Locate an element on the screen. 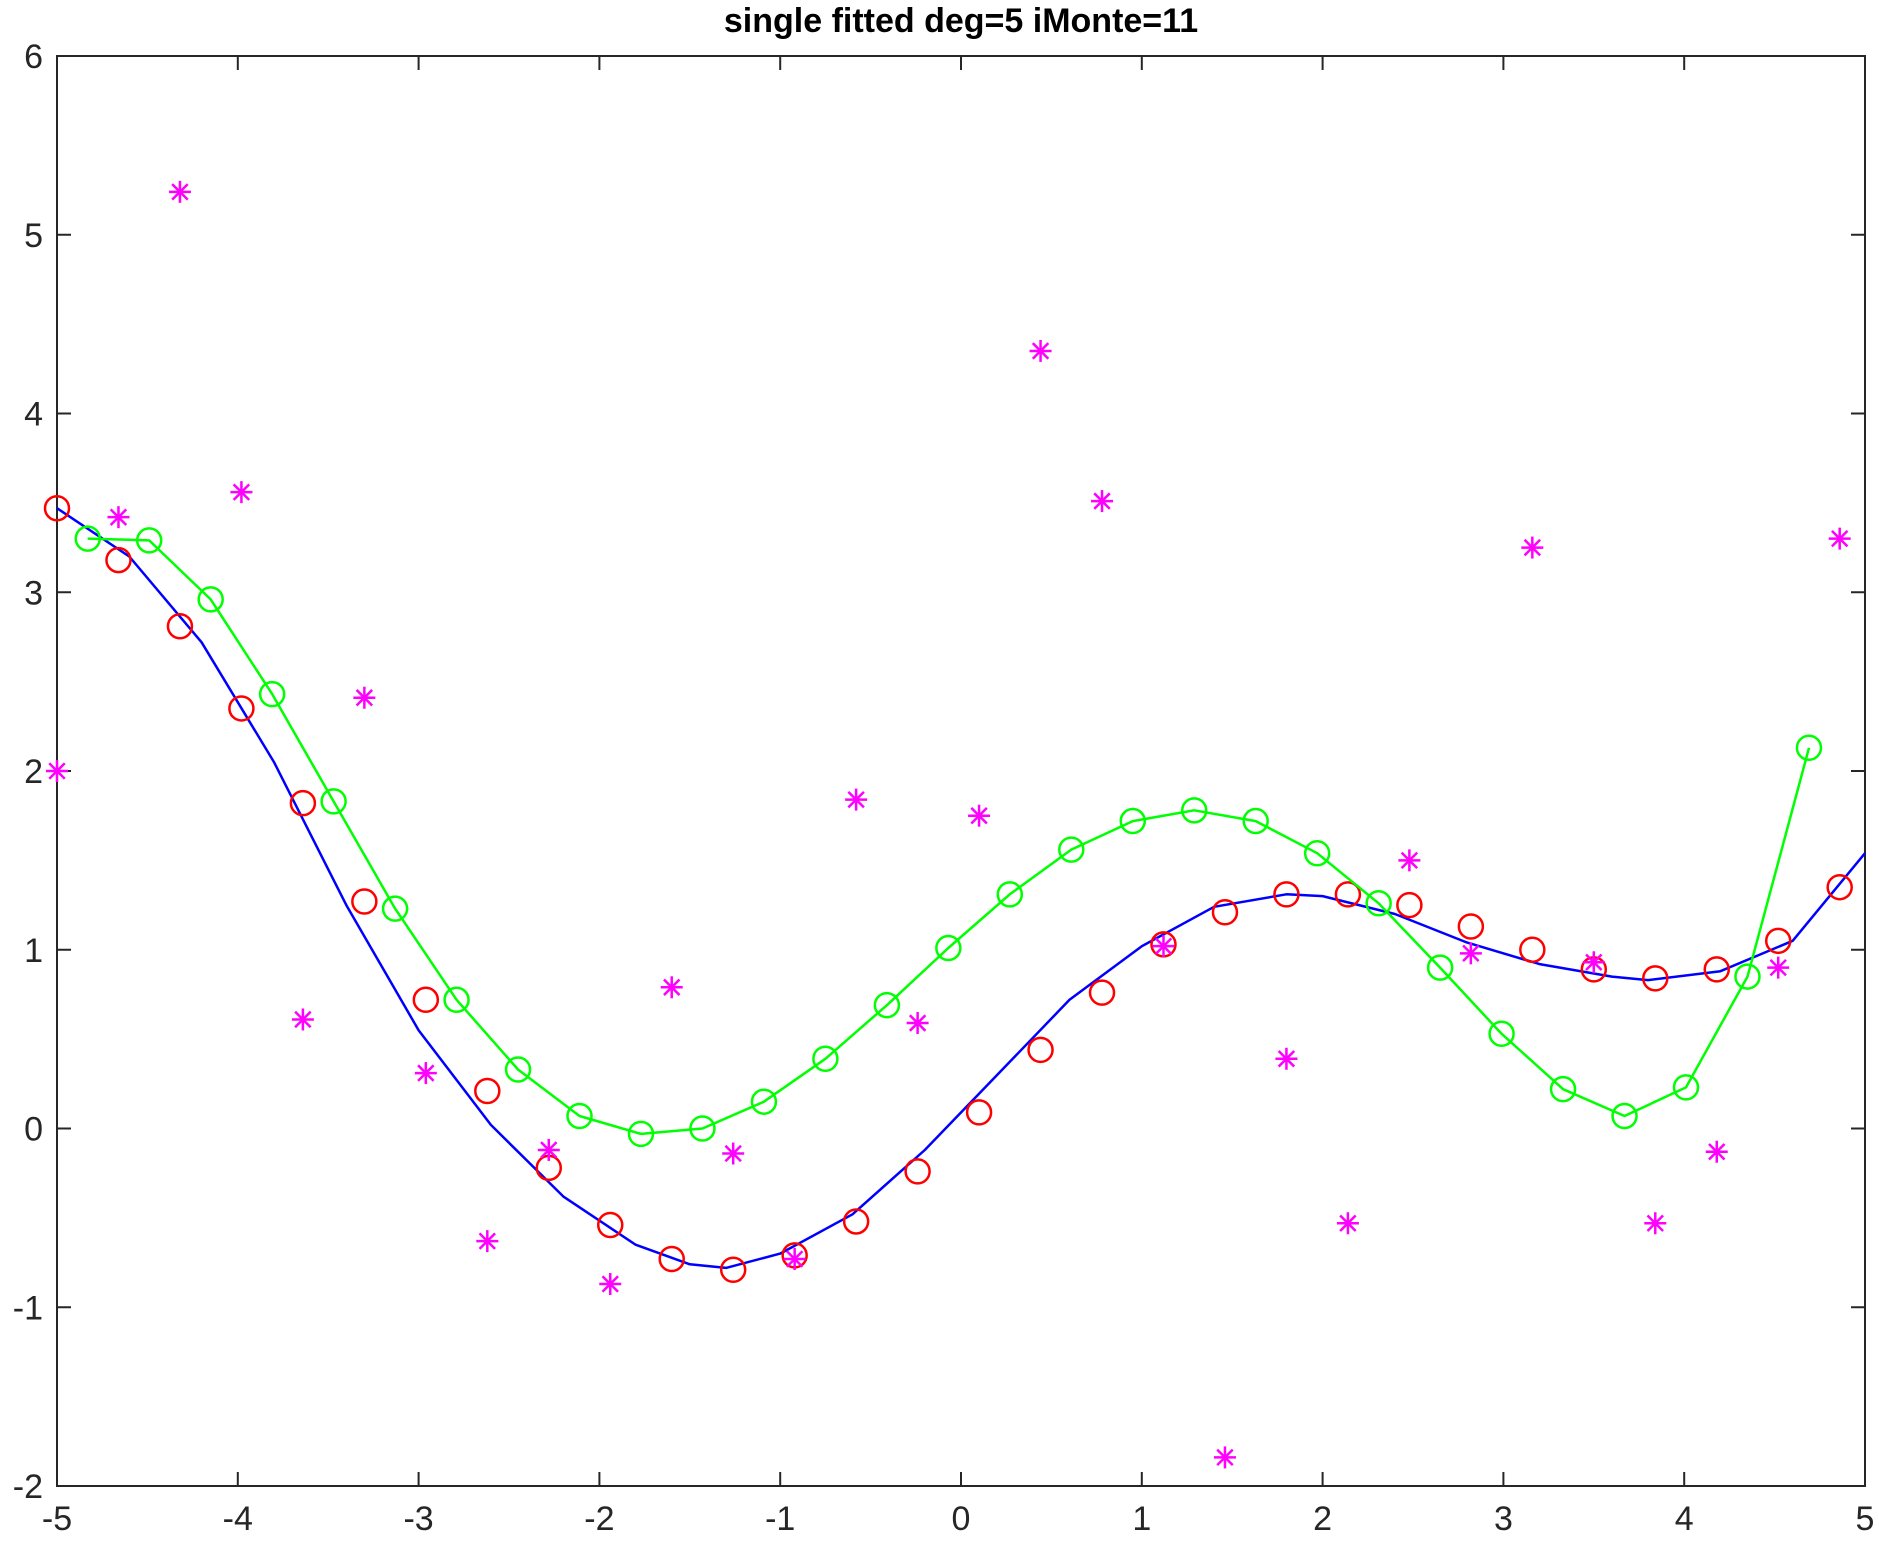 This screenshot has width=1879, height=1550. x-tick-label: 4 is located at coordinates (1684, 1519).